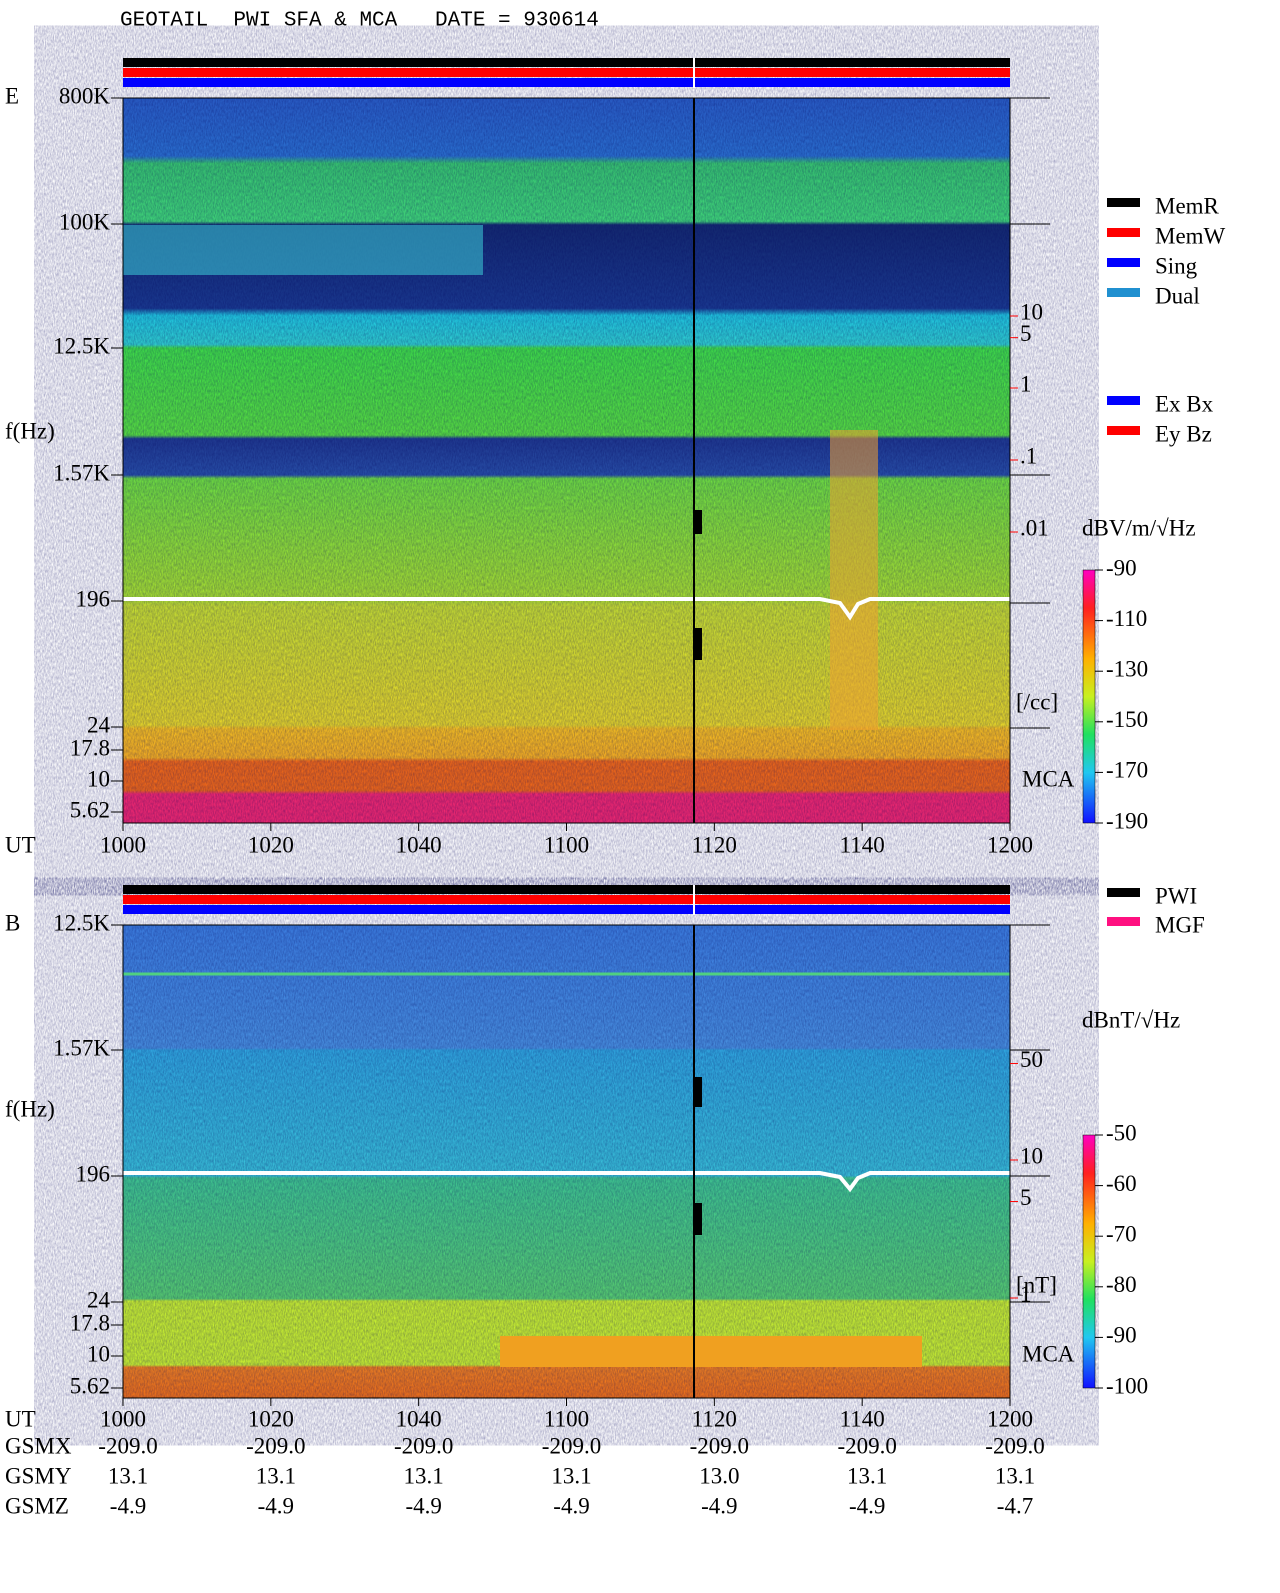 This screenshot has height=1593, width=1280. Describe the element at coordinates (20, 844) in the screenshot. I see `x-axis-label: UT` at that location.